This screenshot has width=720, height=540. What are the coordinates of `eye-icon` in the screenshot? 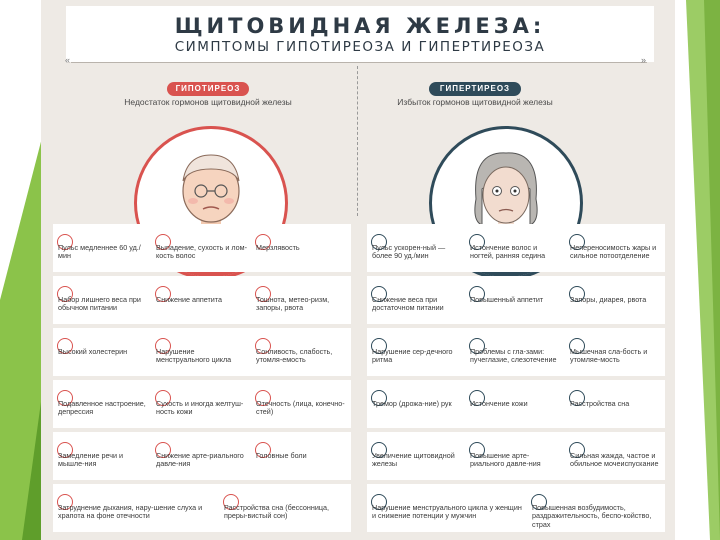 It's located at (477, 346).